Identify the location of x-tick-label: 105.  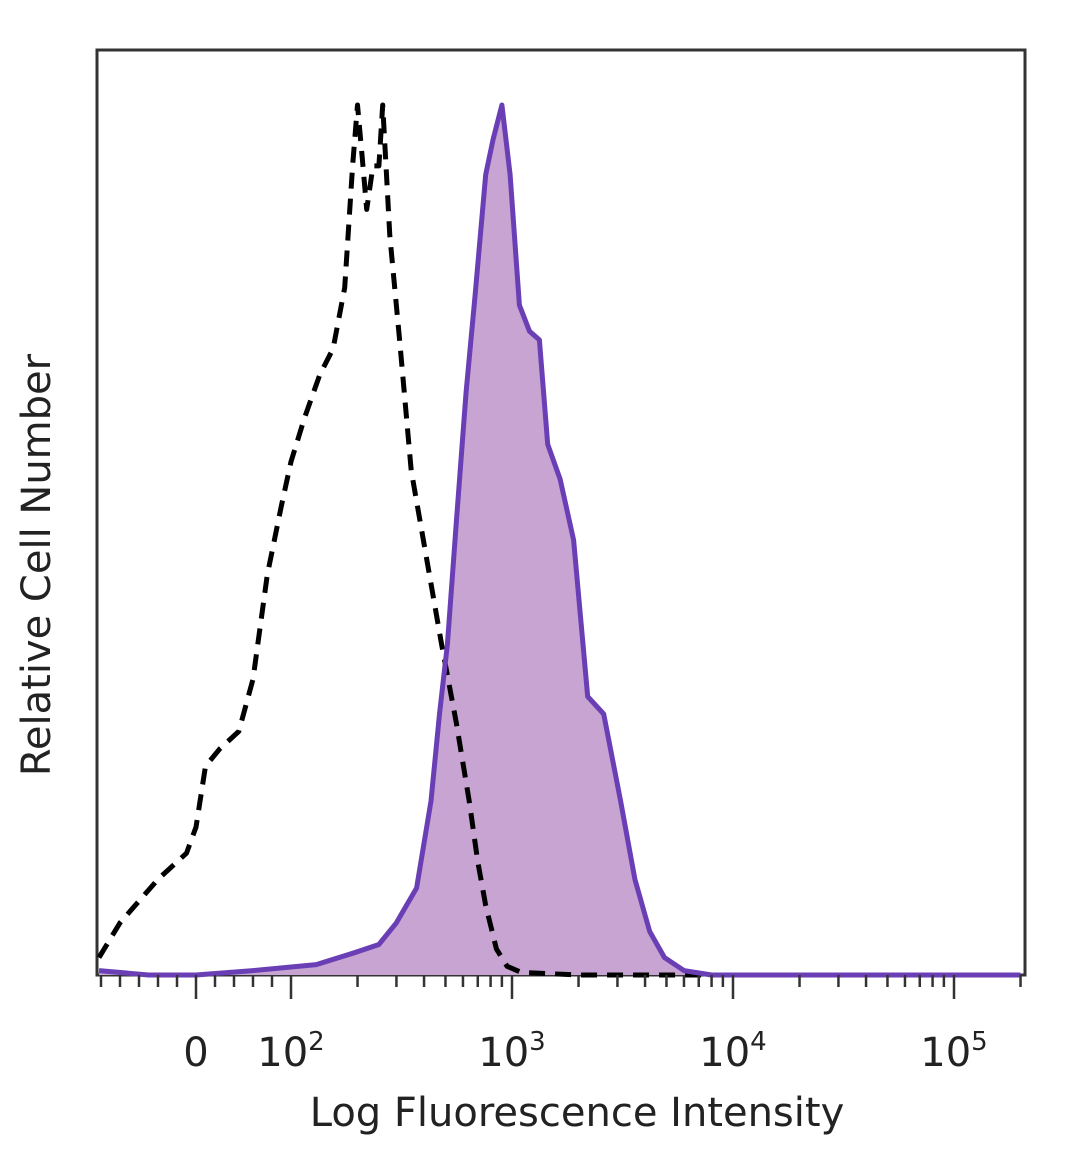
(953, 1051).